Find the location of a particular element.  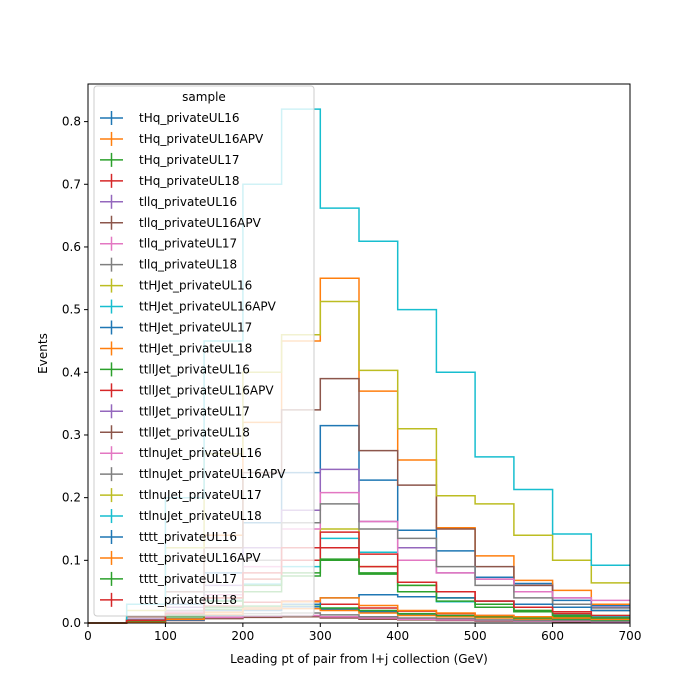

legend-label: tttt_privateUL17 is located at coordinates (188, 579).